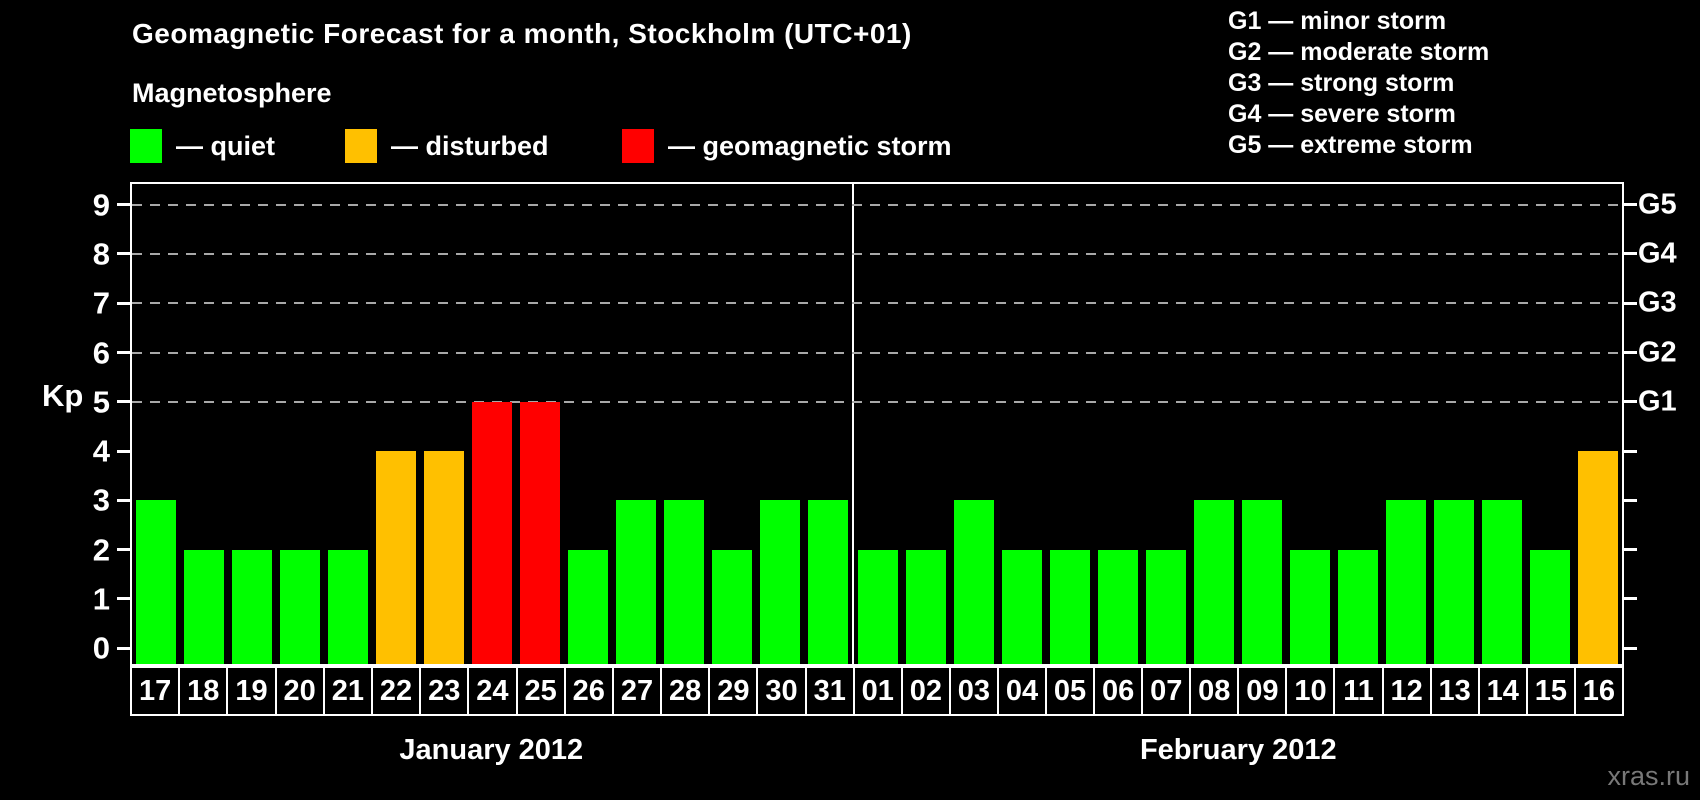  Describe the element at coordinates (1341, 83) in the screenshot. I see `storm-scale-item-g3: G3 — strong storm` at that location.